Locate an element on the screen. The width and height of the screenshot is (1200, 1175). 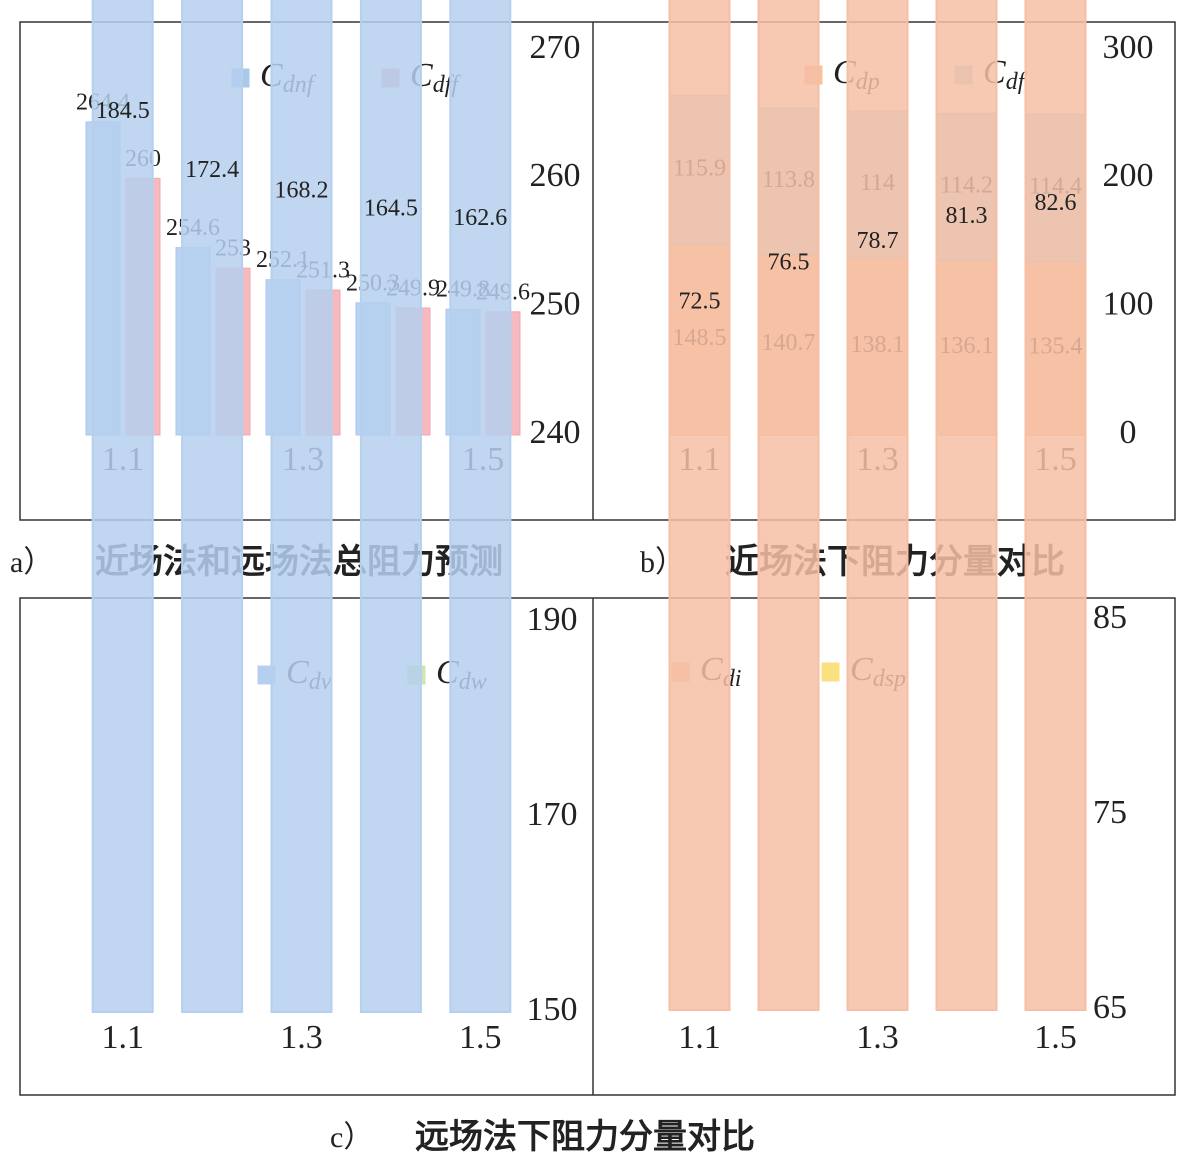
y-tick-label: 260 is located at coordinates (555, 175).